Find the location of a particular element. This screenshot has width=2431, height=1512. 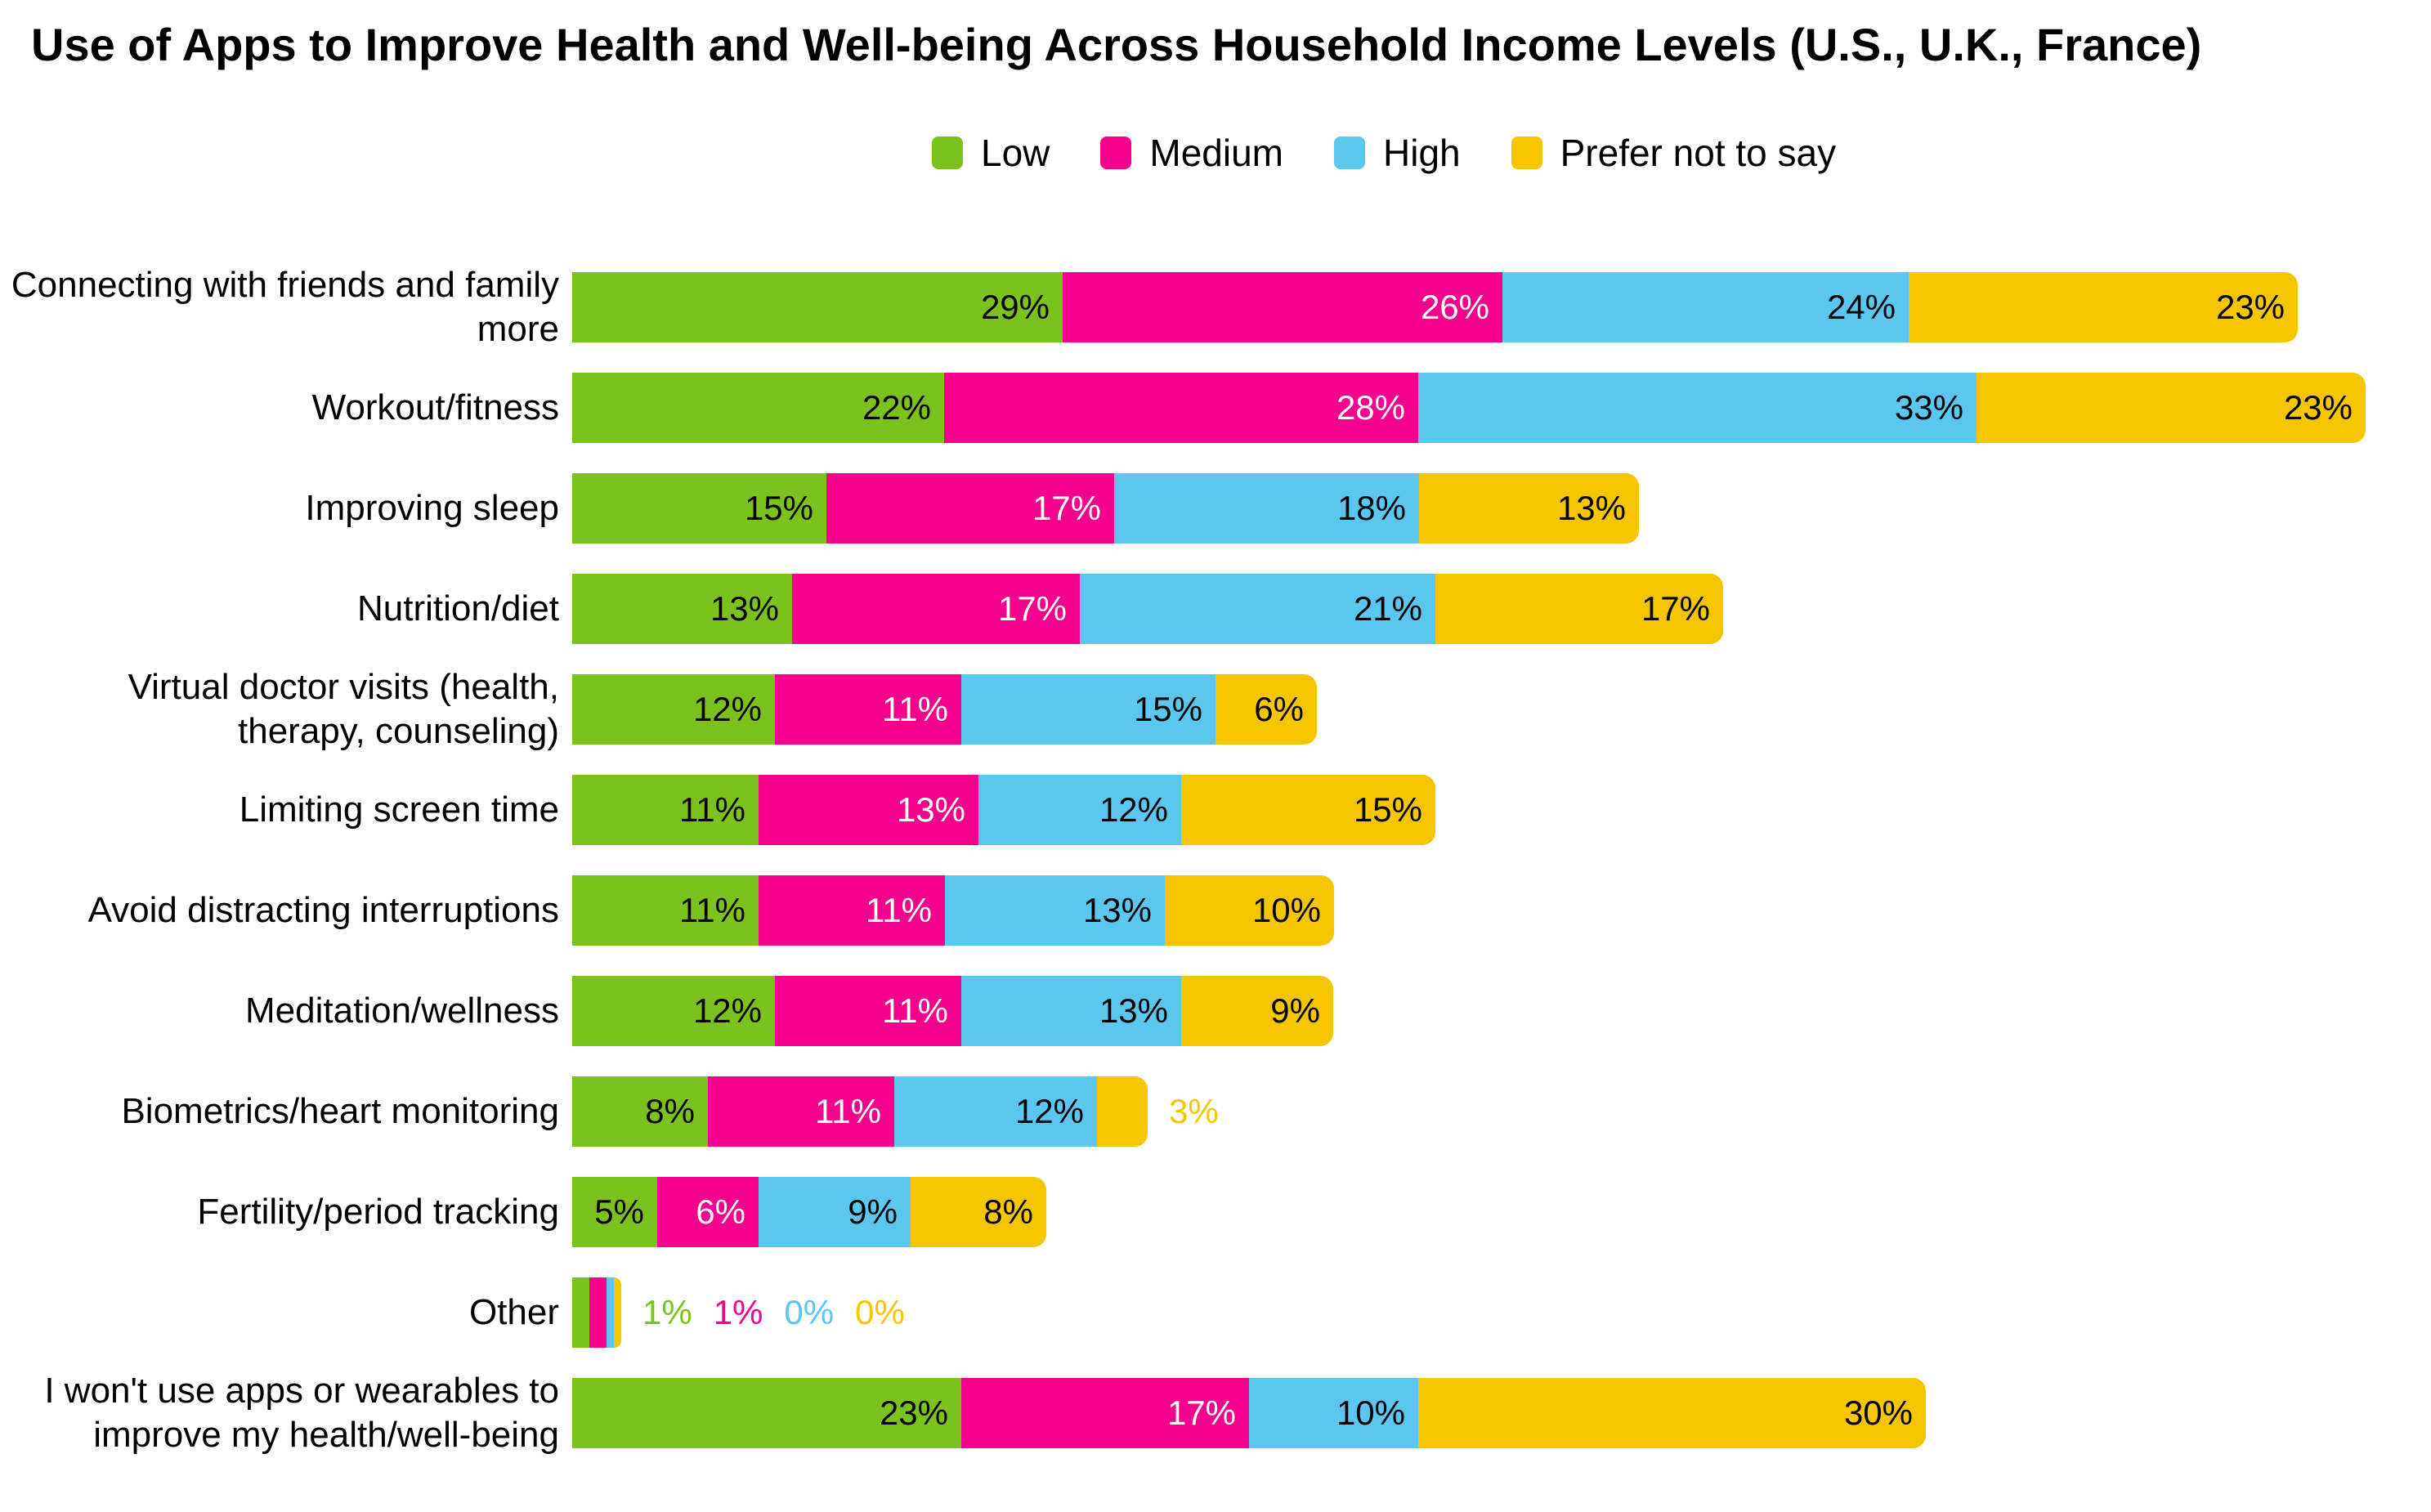

bar-segment-medium is located at coordinates (598, 1312).